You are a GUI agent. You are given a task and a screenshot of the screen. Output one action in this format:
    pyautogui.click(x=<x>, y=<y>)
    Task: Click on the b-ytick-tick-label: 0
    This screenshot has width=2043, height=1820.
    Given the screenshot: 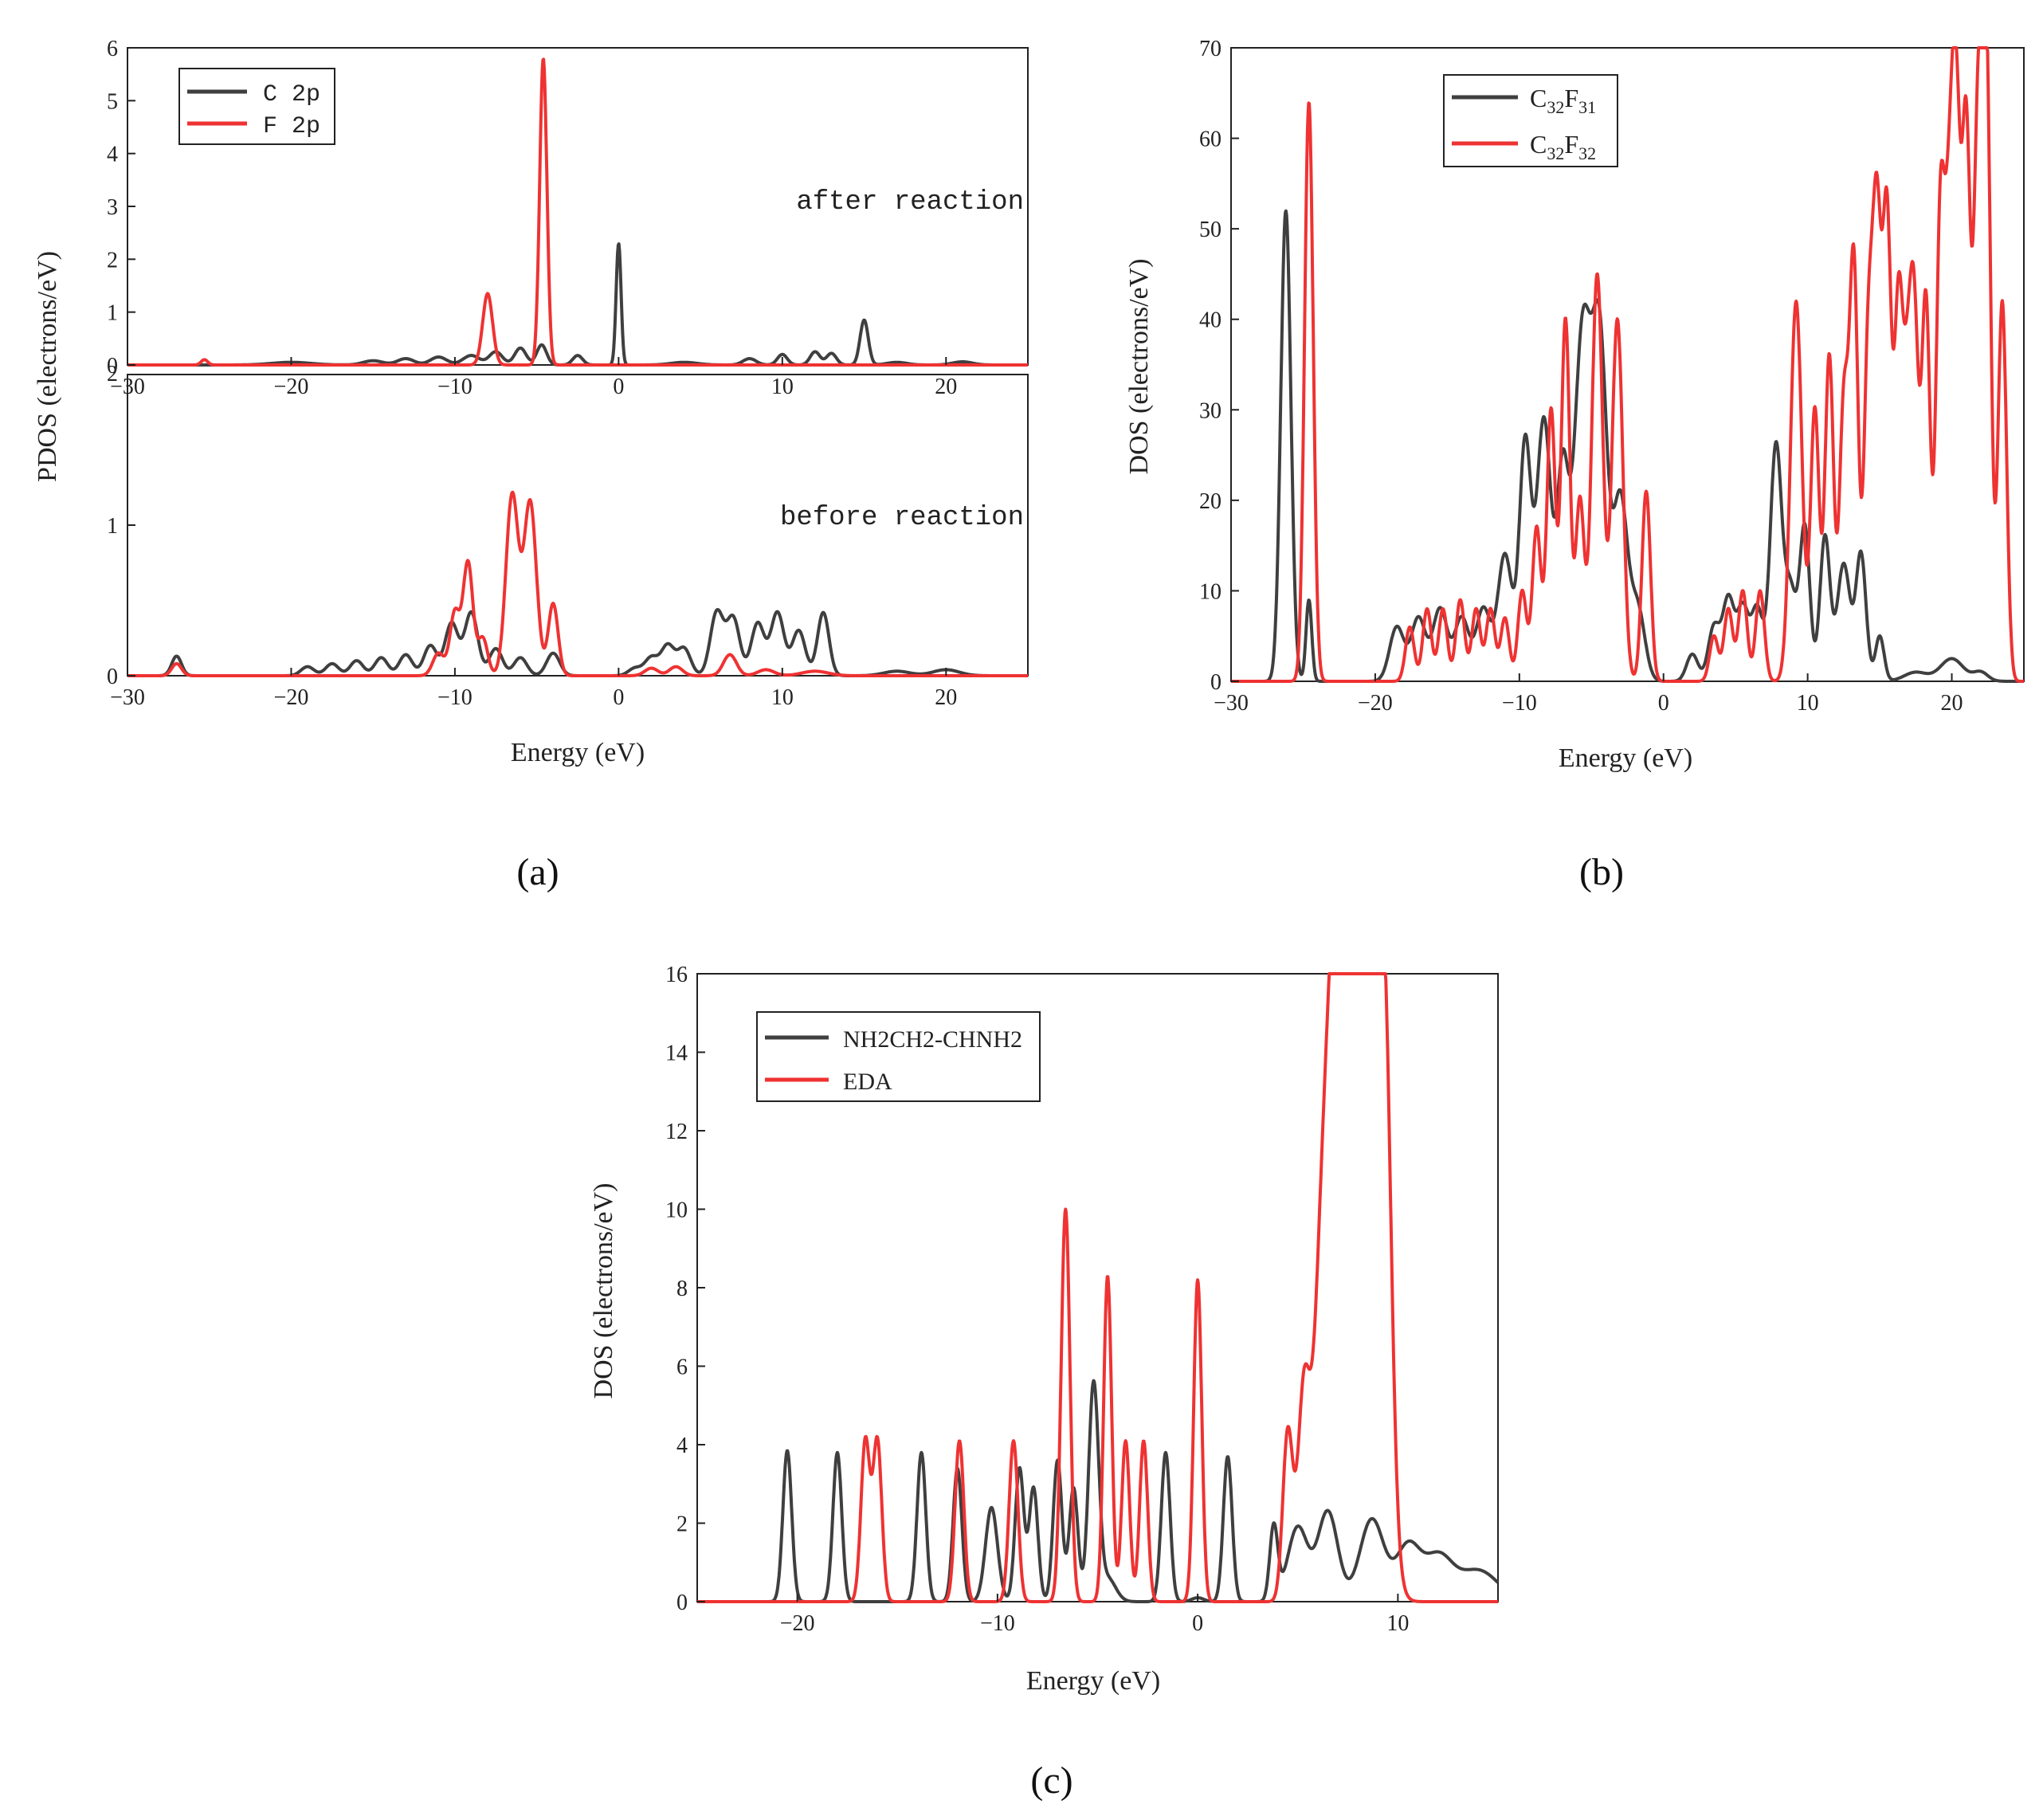 What is the action you would take?
    pyautogui.click(x=1215, y=682)
    